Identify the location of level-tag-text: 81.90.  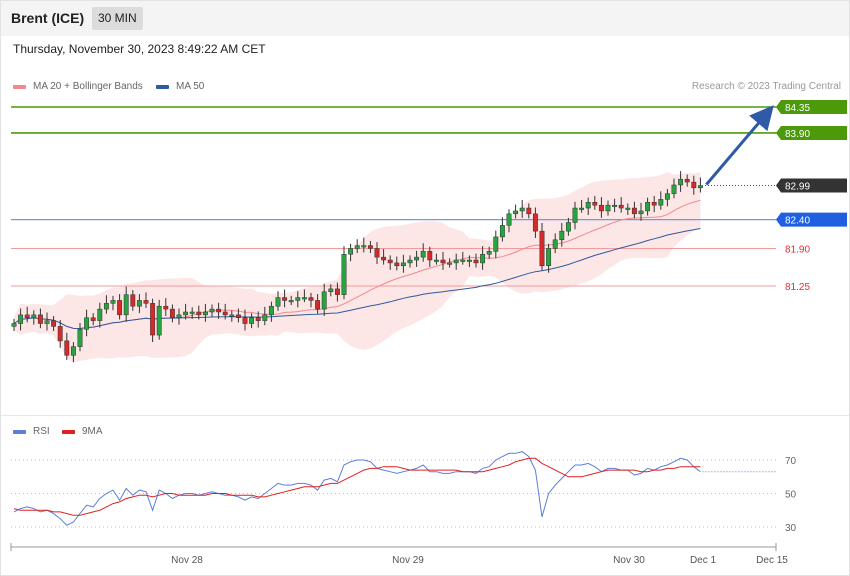
(797, 249).